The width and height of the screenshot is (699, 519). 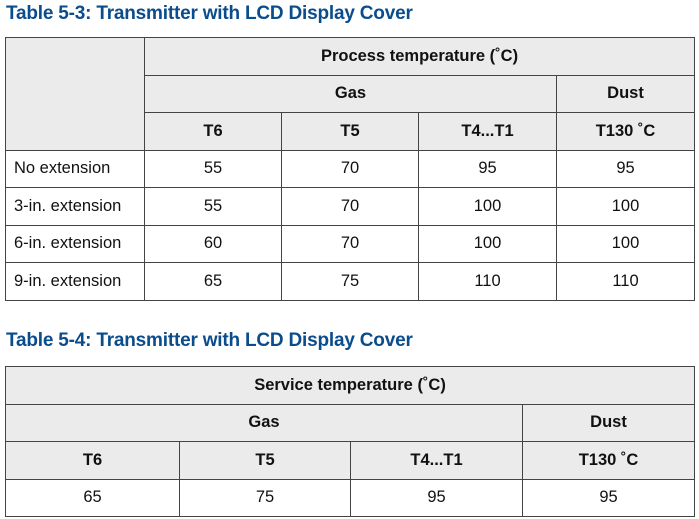 I want to click on row-label: 9-in. extension, so click(x=75, y=281).